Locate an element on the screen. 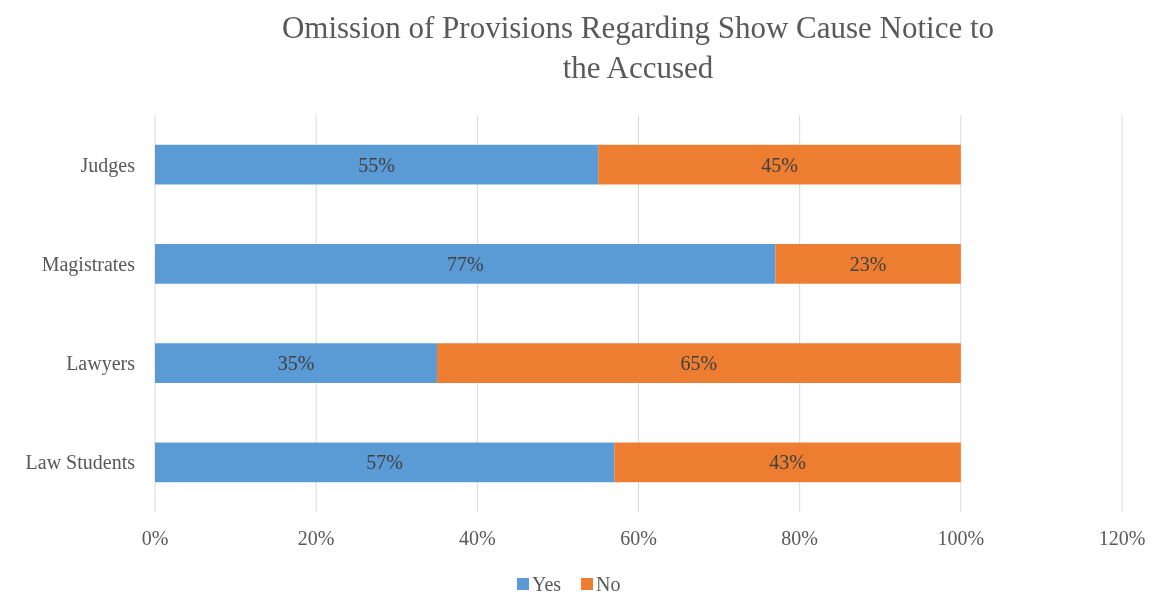 The image size is (1152, 597). x-tick-label: 100% is located at coordinates (961, 538).